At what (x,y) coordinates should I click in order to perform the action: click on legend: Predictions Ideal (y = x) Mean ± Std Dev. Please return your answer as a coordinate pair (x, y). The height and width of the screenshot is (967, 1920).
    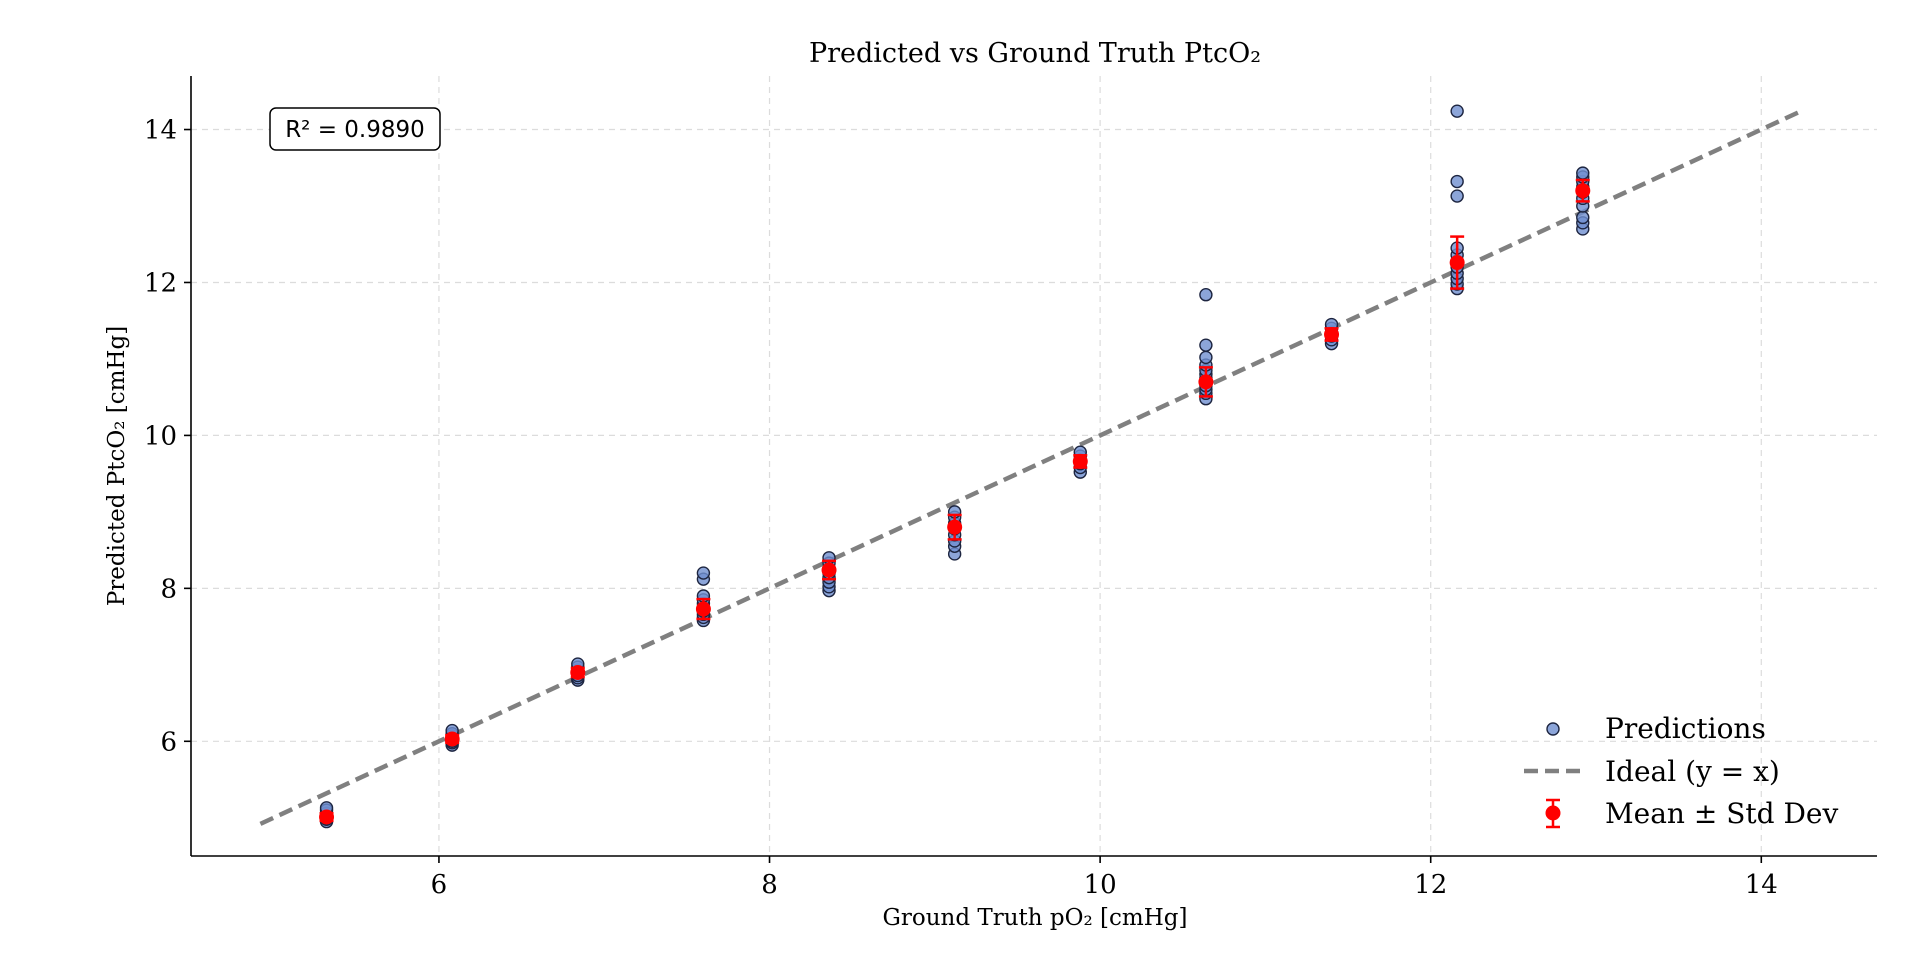
    Looking at the image, I should click on (1681, 771).